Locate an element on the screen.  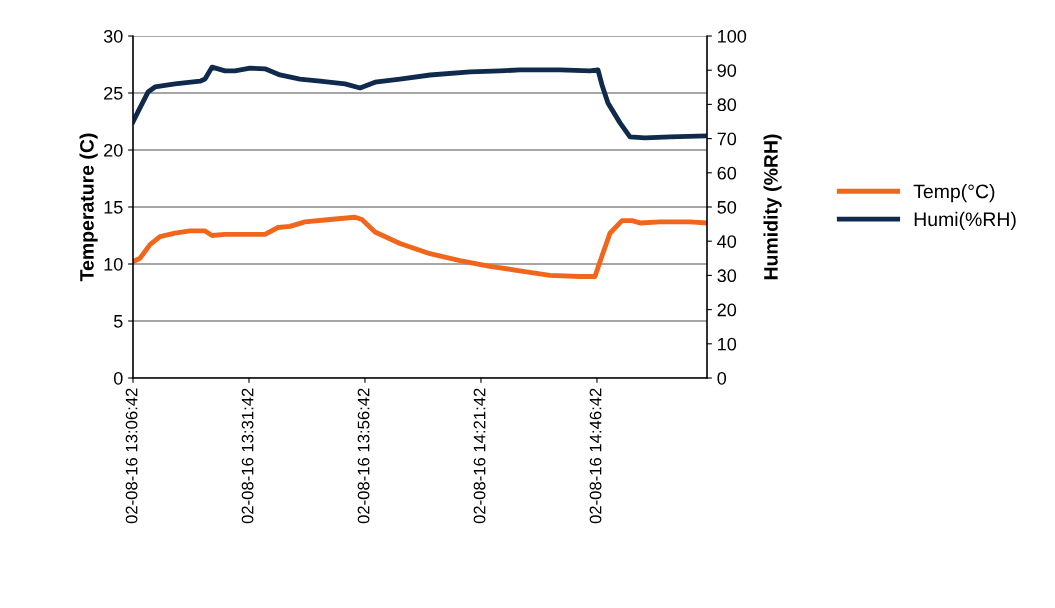
y-tick-label: 5 is located at coordinates (118, 321).